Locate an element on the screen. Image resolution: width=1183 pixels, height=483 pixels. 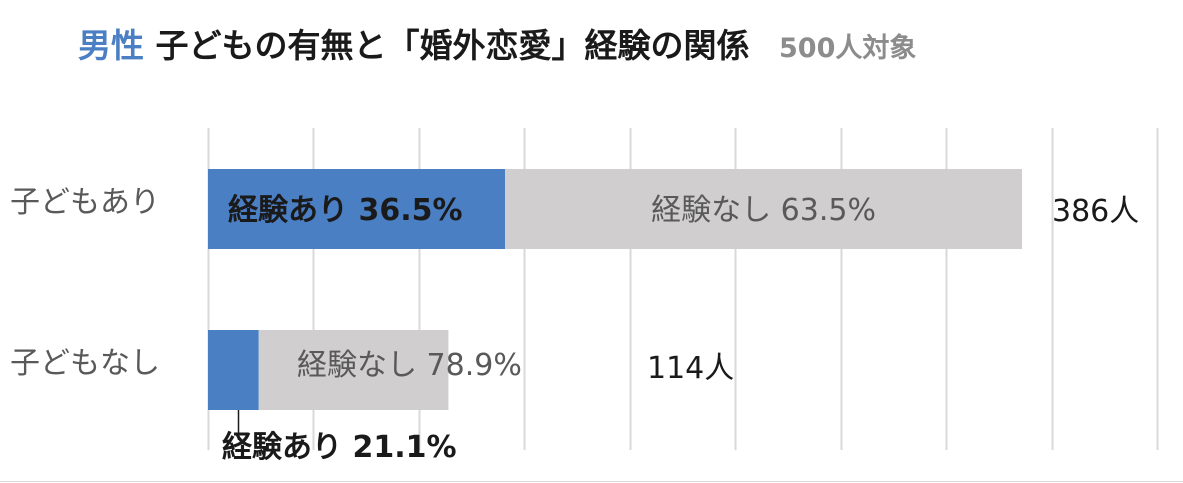
title-main: 子どもの有無と「婚外恋愛」経験の関係 is located at coordinates (452, 45).